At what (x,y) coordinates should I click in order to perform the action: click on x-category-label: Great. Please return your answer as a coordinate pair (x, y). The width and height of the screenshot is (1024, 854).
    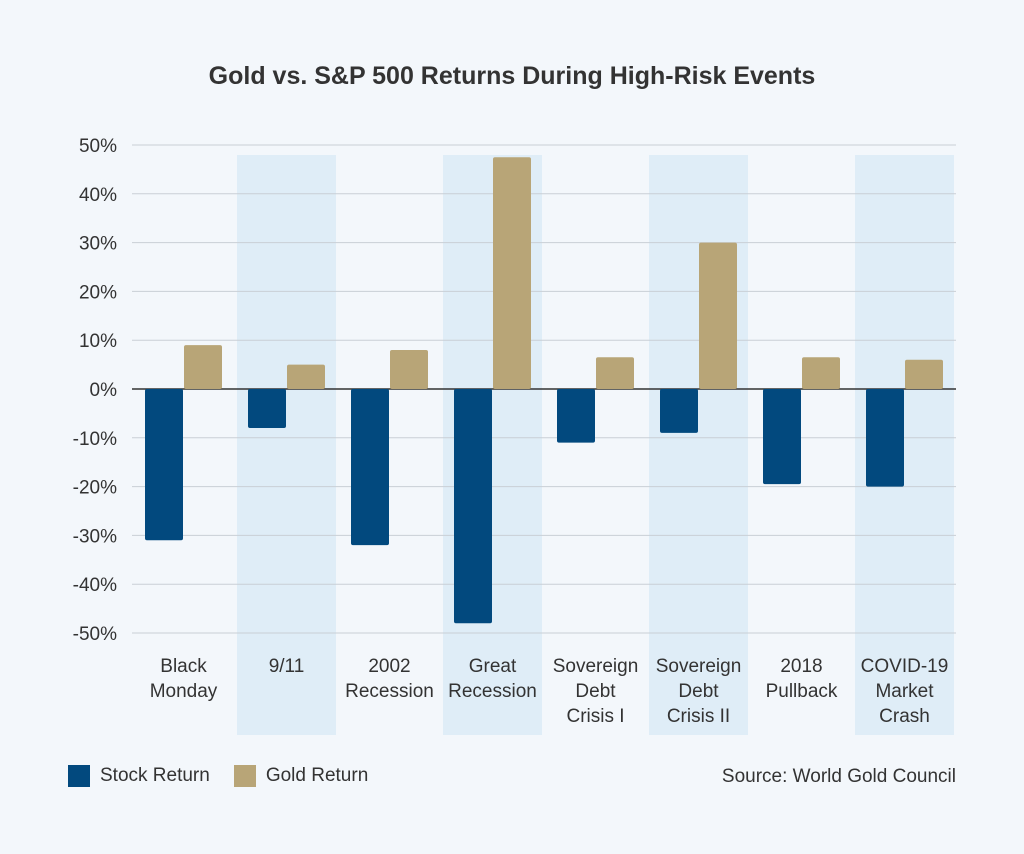
    Looking at the image, I should click on (493, 666).